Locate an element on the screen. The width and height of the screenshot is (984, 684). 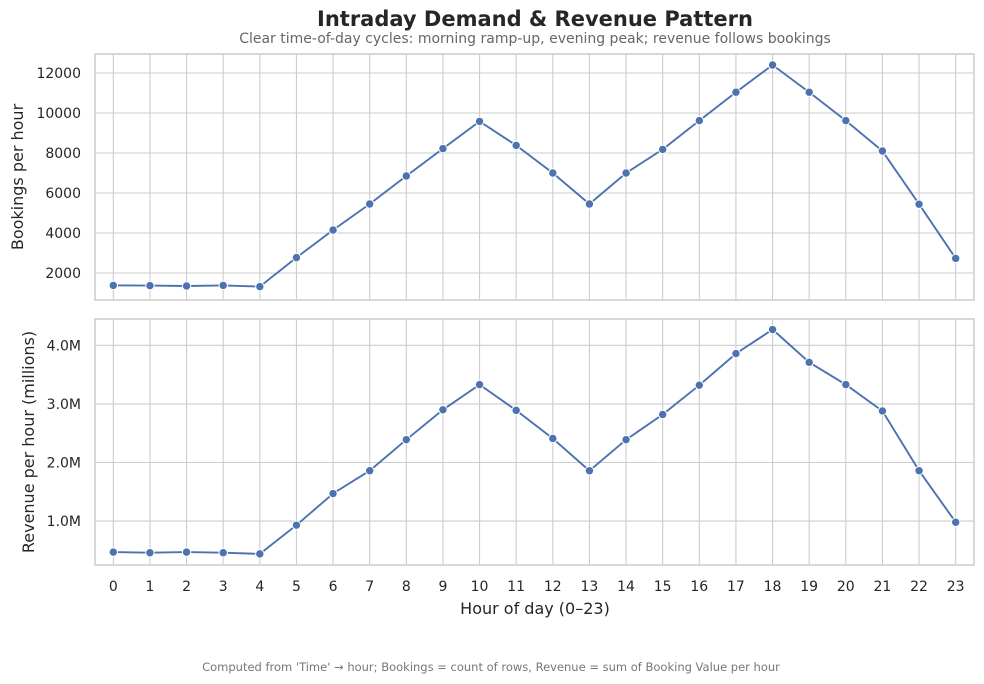
x-tick-label: 23 is located at coordinates (956, 587).